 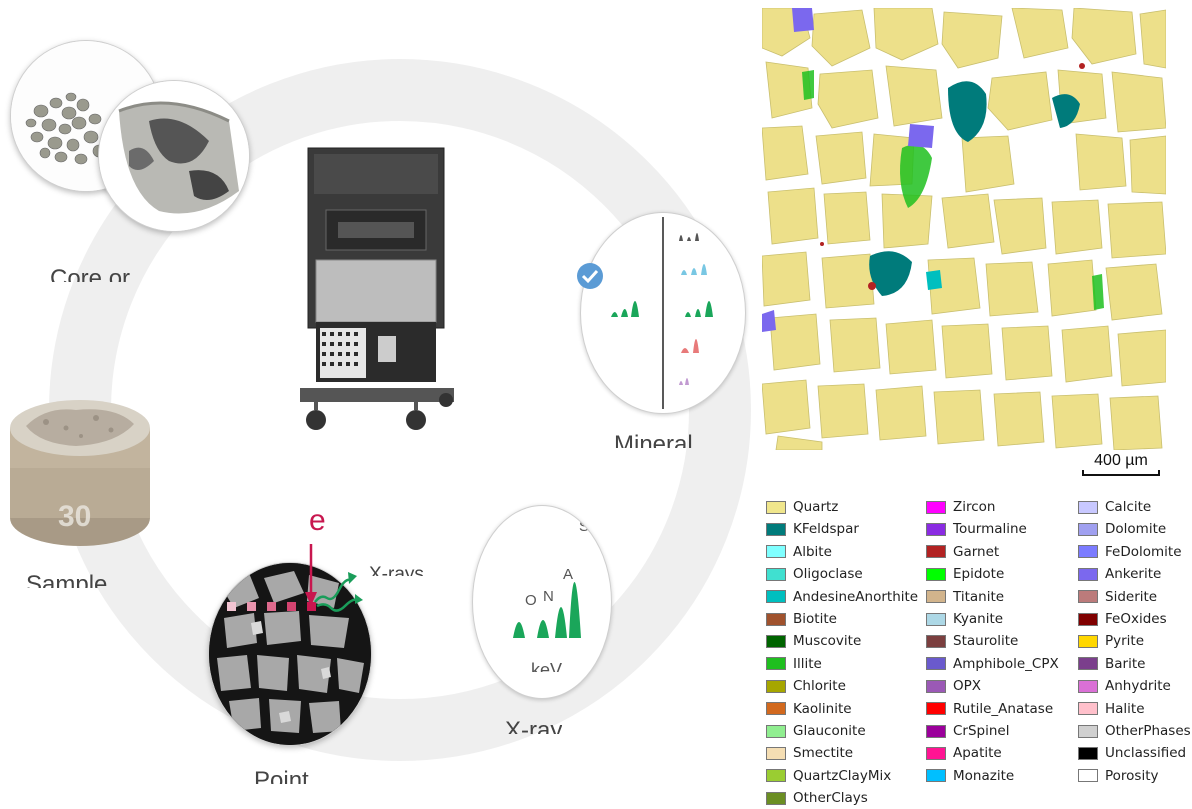 I want to click on legend-label: OtherClays, so click(x=830, y=798).